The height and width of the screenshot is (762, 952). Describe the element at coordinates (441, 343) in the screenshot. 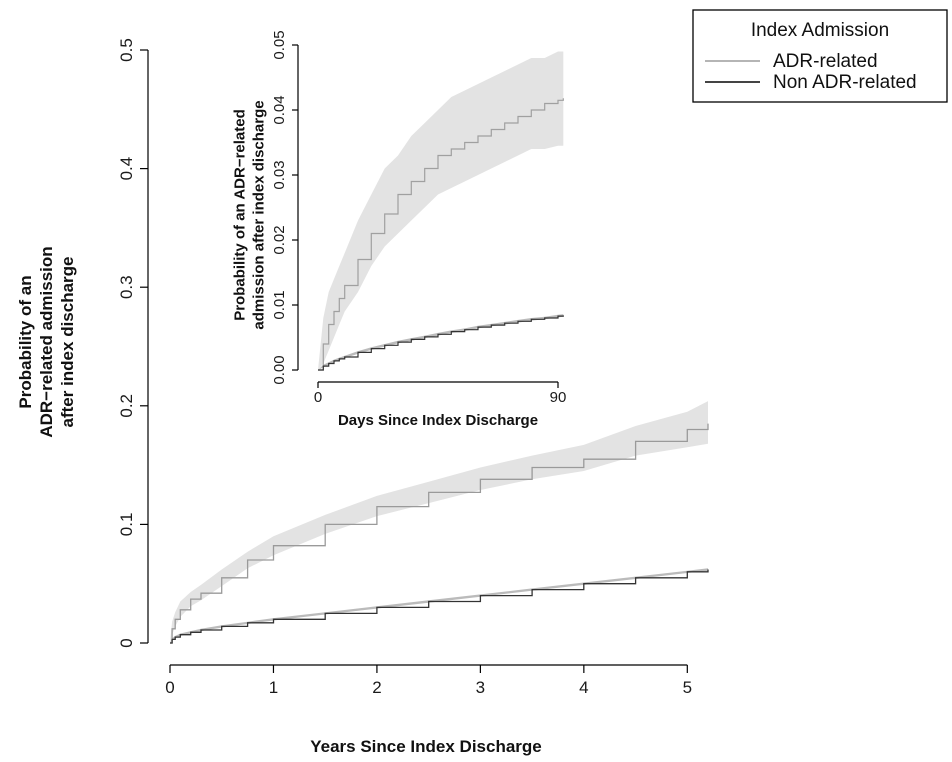

I see `inset-line-non-adr` at that location.